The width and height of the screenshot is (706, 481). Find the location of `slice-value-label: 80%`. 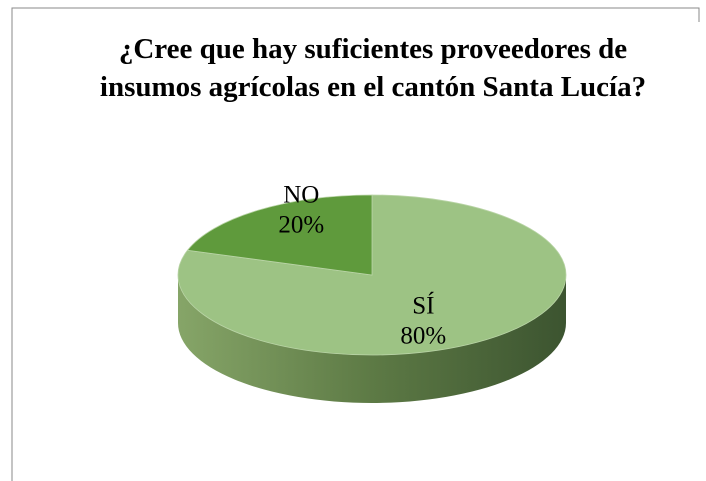

slice-value-label: 80% is located at coordinates (423, 335).